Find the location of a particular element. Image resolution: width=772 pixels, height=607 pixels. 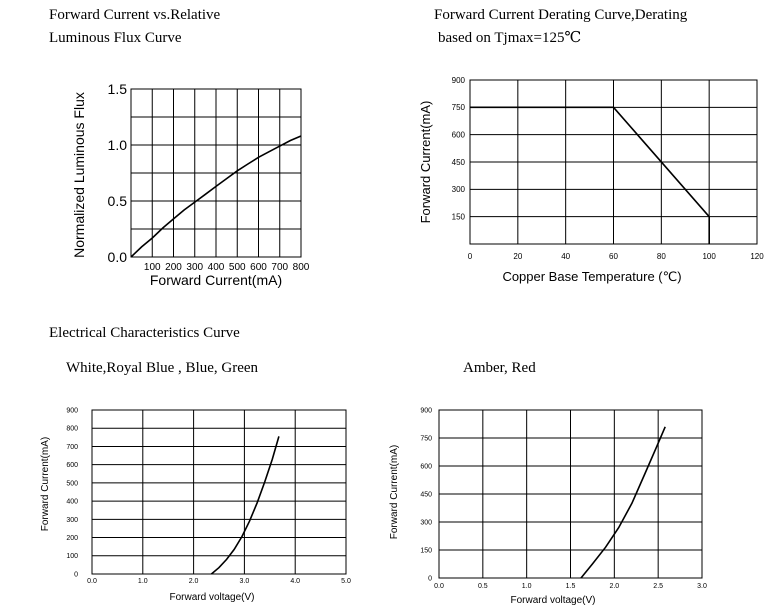

x-tick-label: 60 is located at coordinates (613, 256).